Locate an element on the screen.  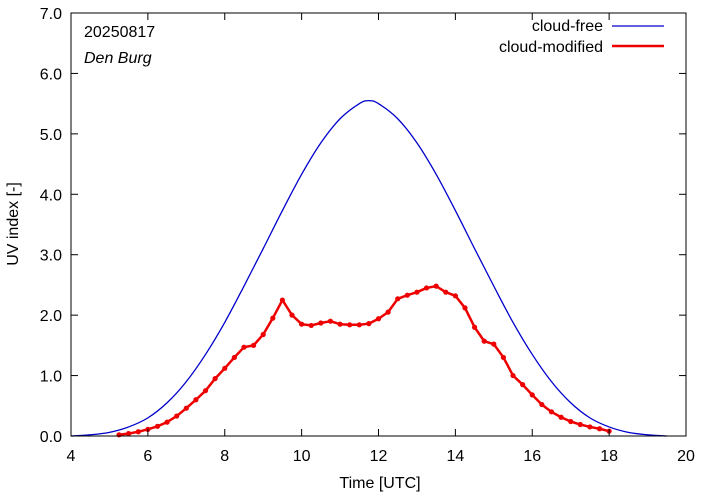
y-tick-label: 6.0 is located at coordinates (51, 74).